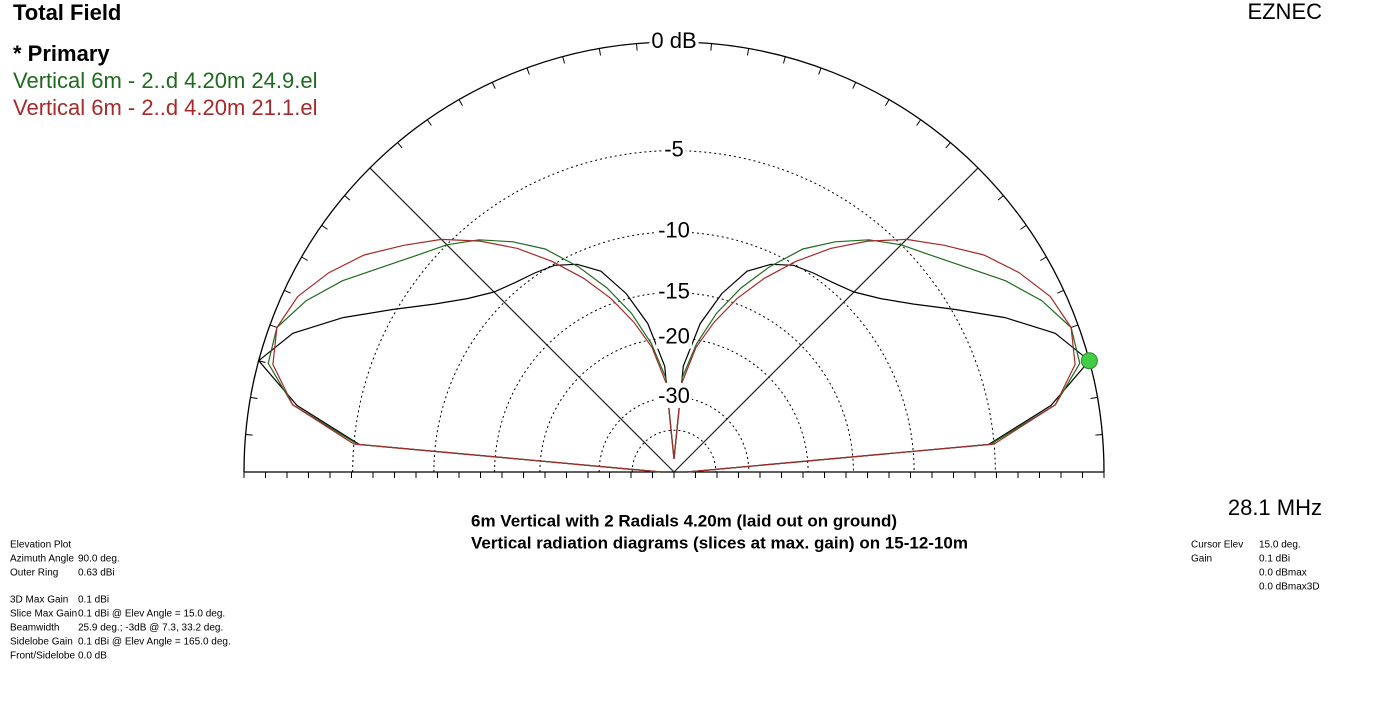  Describe the element at coordinates (34, 628) in the screenshot. I see `info-label: Beamwidth` at that location.